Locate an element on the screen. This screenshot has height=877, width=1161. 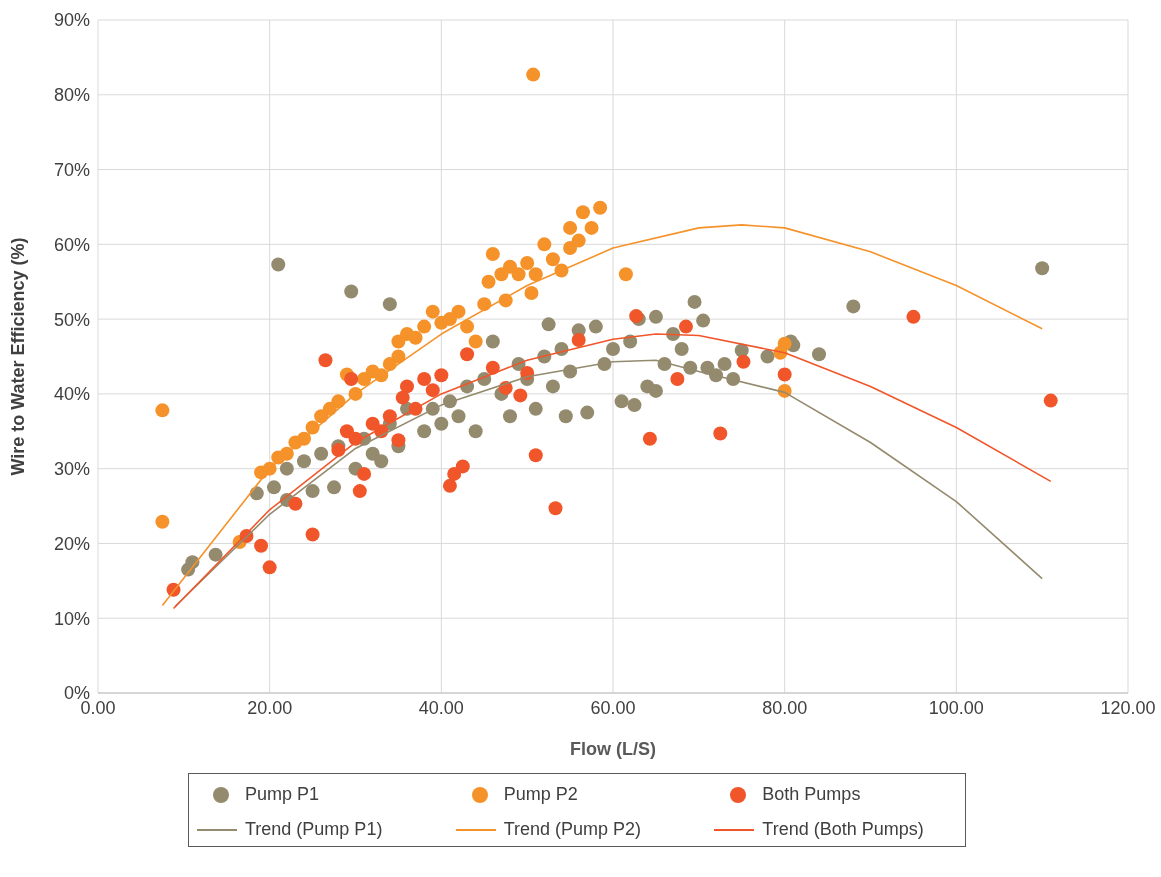
x-axis-title: Flow (L/S) is located at coordinates (613, 749).